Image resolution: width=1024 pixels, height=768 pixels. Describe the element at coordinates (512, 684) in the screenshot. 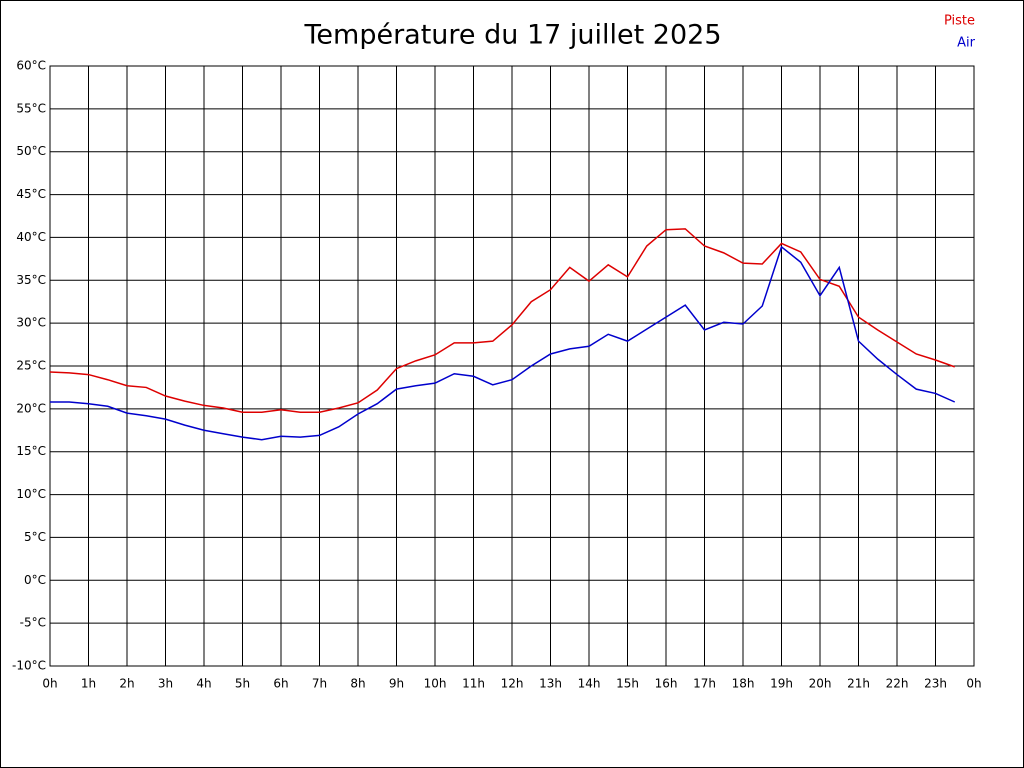

I see `x-tick-label: 12h` at that location.